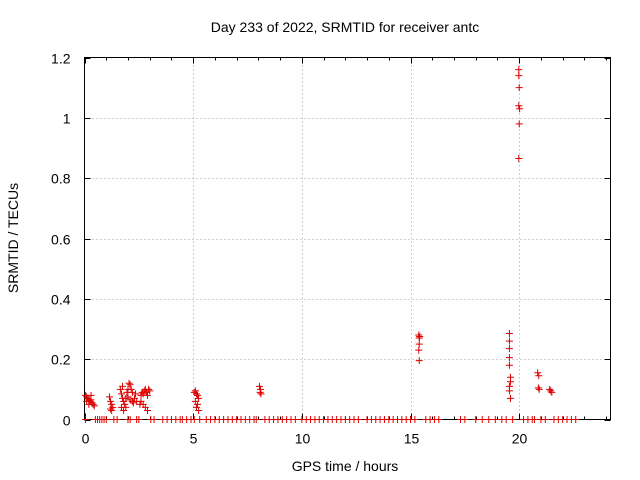 The height and width of the screenshot is (480, 640). What do you see at coordinates (61, 179) in the screenshot?
I see `y-tick-label: 0.8` at bounding box center [61, 179].